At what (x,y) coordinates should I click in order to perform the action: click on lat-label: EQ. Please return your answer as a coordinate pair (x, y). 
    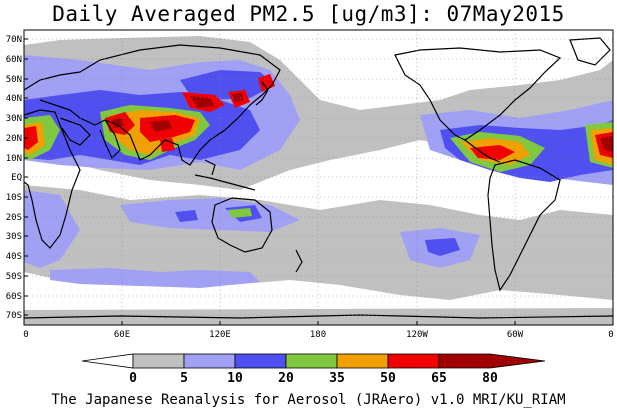
    Looking at the image, I should click on (16, 178).